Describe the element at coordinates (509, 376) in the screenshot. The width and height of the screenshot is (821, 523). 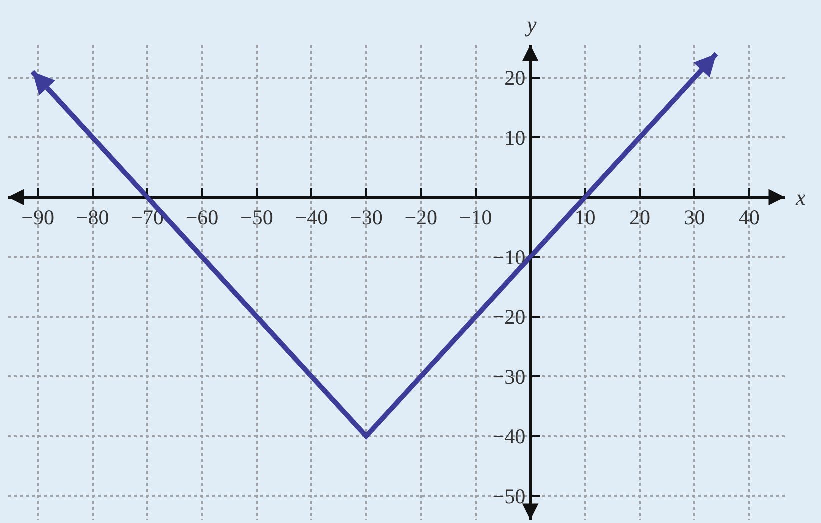
I see `y-tick-label: −30` at that location.